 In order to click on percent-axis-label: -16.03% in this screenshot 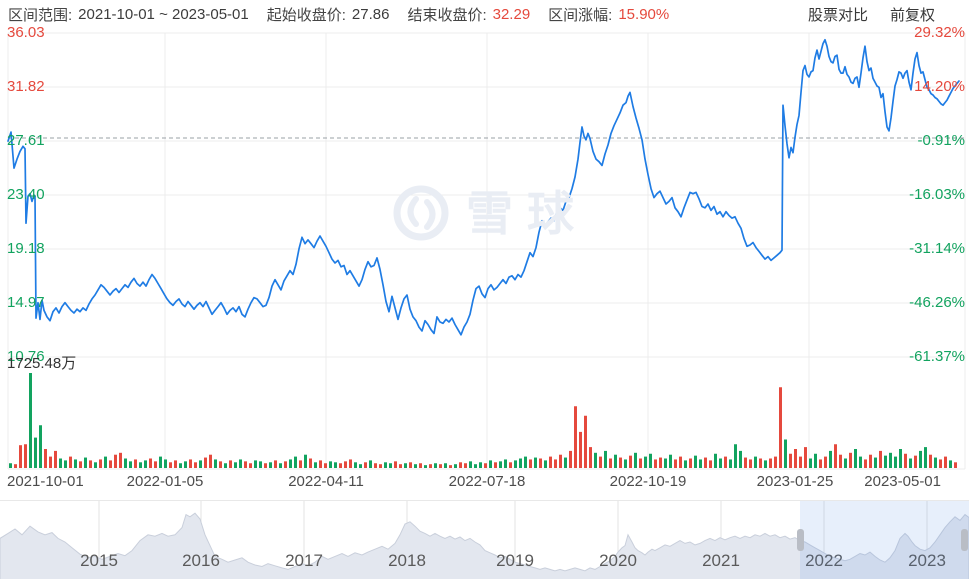, I will do `click(937, 194)`.